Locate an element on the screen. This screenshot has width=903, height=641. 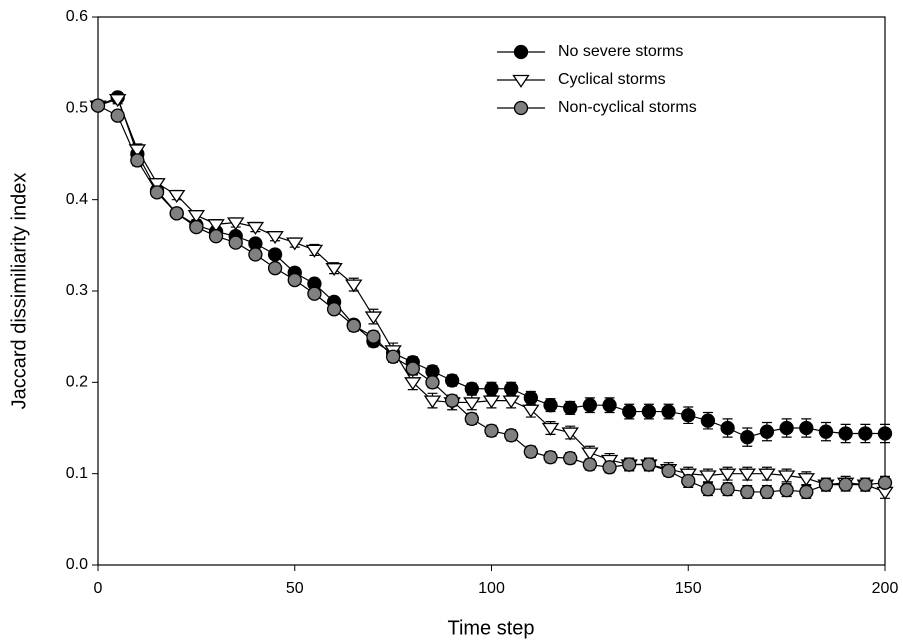
x-tick-label: 0 is located at coordinates (98, 588).